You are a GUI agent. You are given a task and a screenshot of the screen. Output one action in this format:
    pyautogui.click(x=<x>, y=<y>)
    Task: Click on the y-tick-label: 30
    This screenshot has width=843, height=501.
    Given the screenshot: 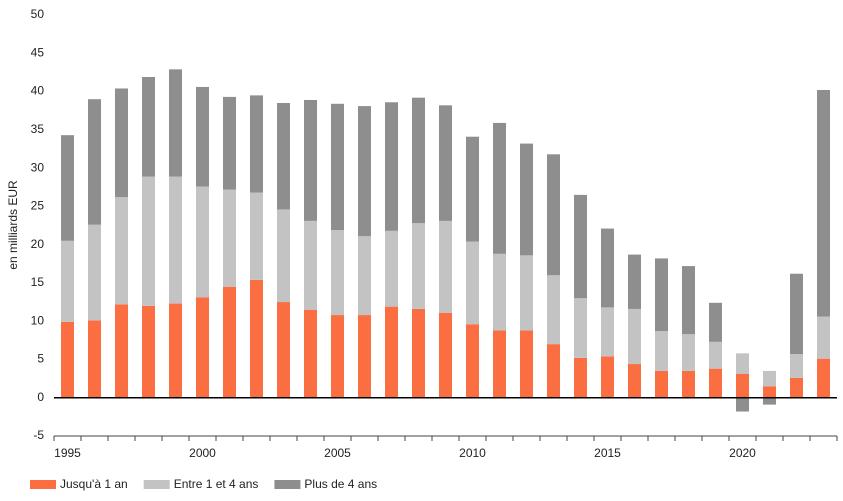 What is the action you would take?
    pyautogui.click(x=38, y=167)
    